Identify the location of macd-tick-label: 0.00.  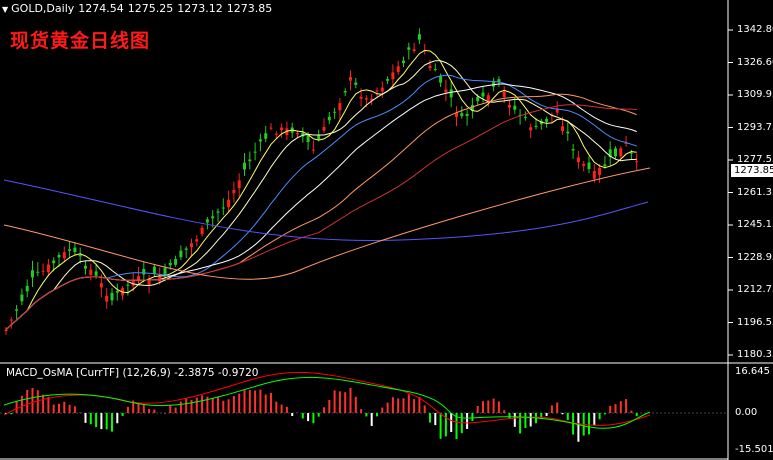
(746, 412).